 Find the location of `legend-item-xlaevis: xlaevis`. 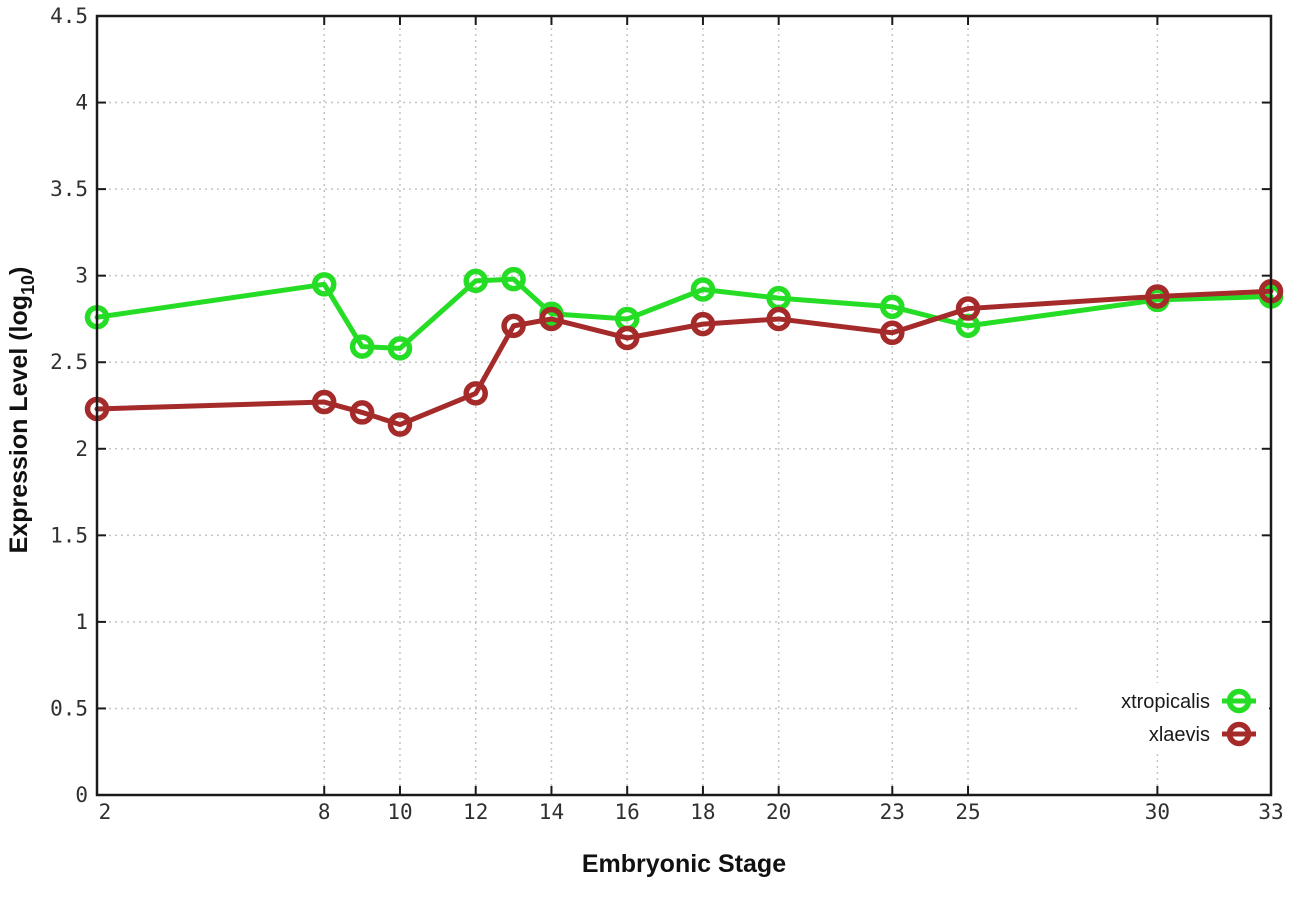

legend-item-xlaevis: xlaevis is located at coordinates (1202, 734).